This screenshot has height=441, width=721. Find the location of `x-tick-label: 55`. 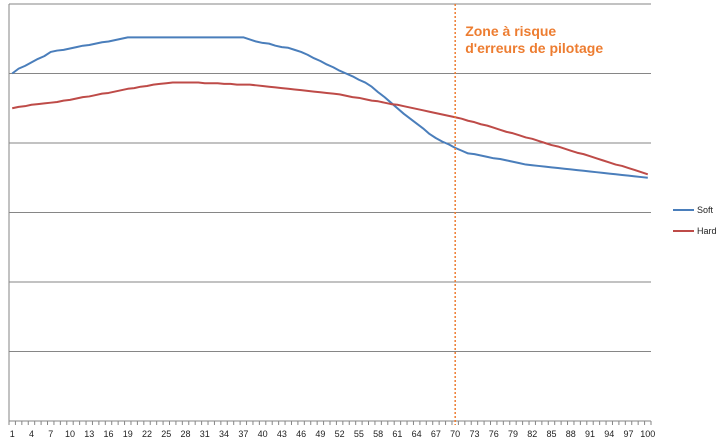

x-tick-label: 55 is located at coordinates (359, 434).